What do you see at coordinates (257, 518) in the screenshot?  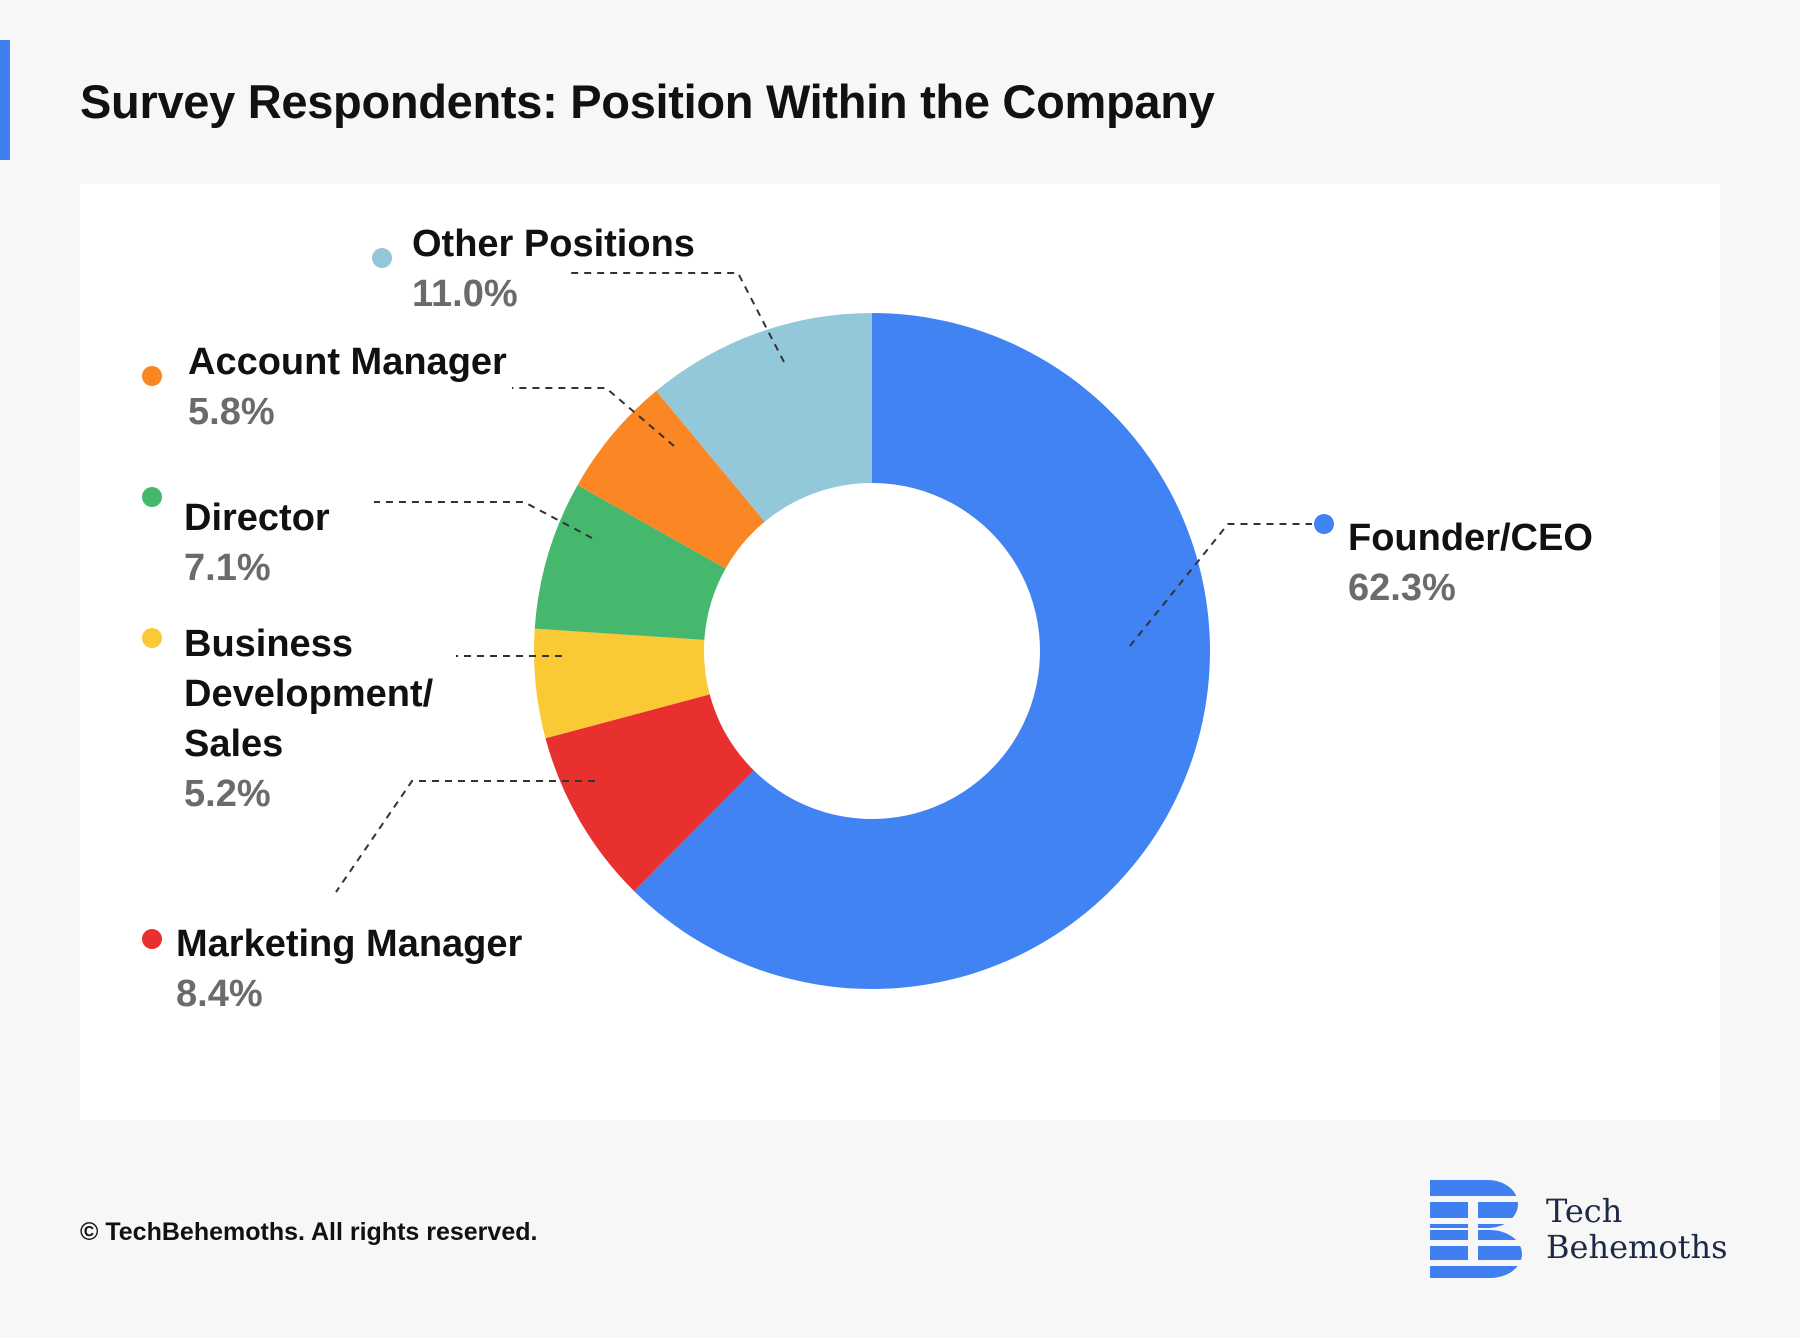 I see `slice-label-3-line-0: Director` at bounding box center [257, 518].